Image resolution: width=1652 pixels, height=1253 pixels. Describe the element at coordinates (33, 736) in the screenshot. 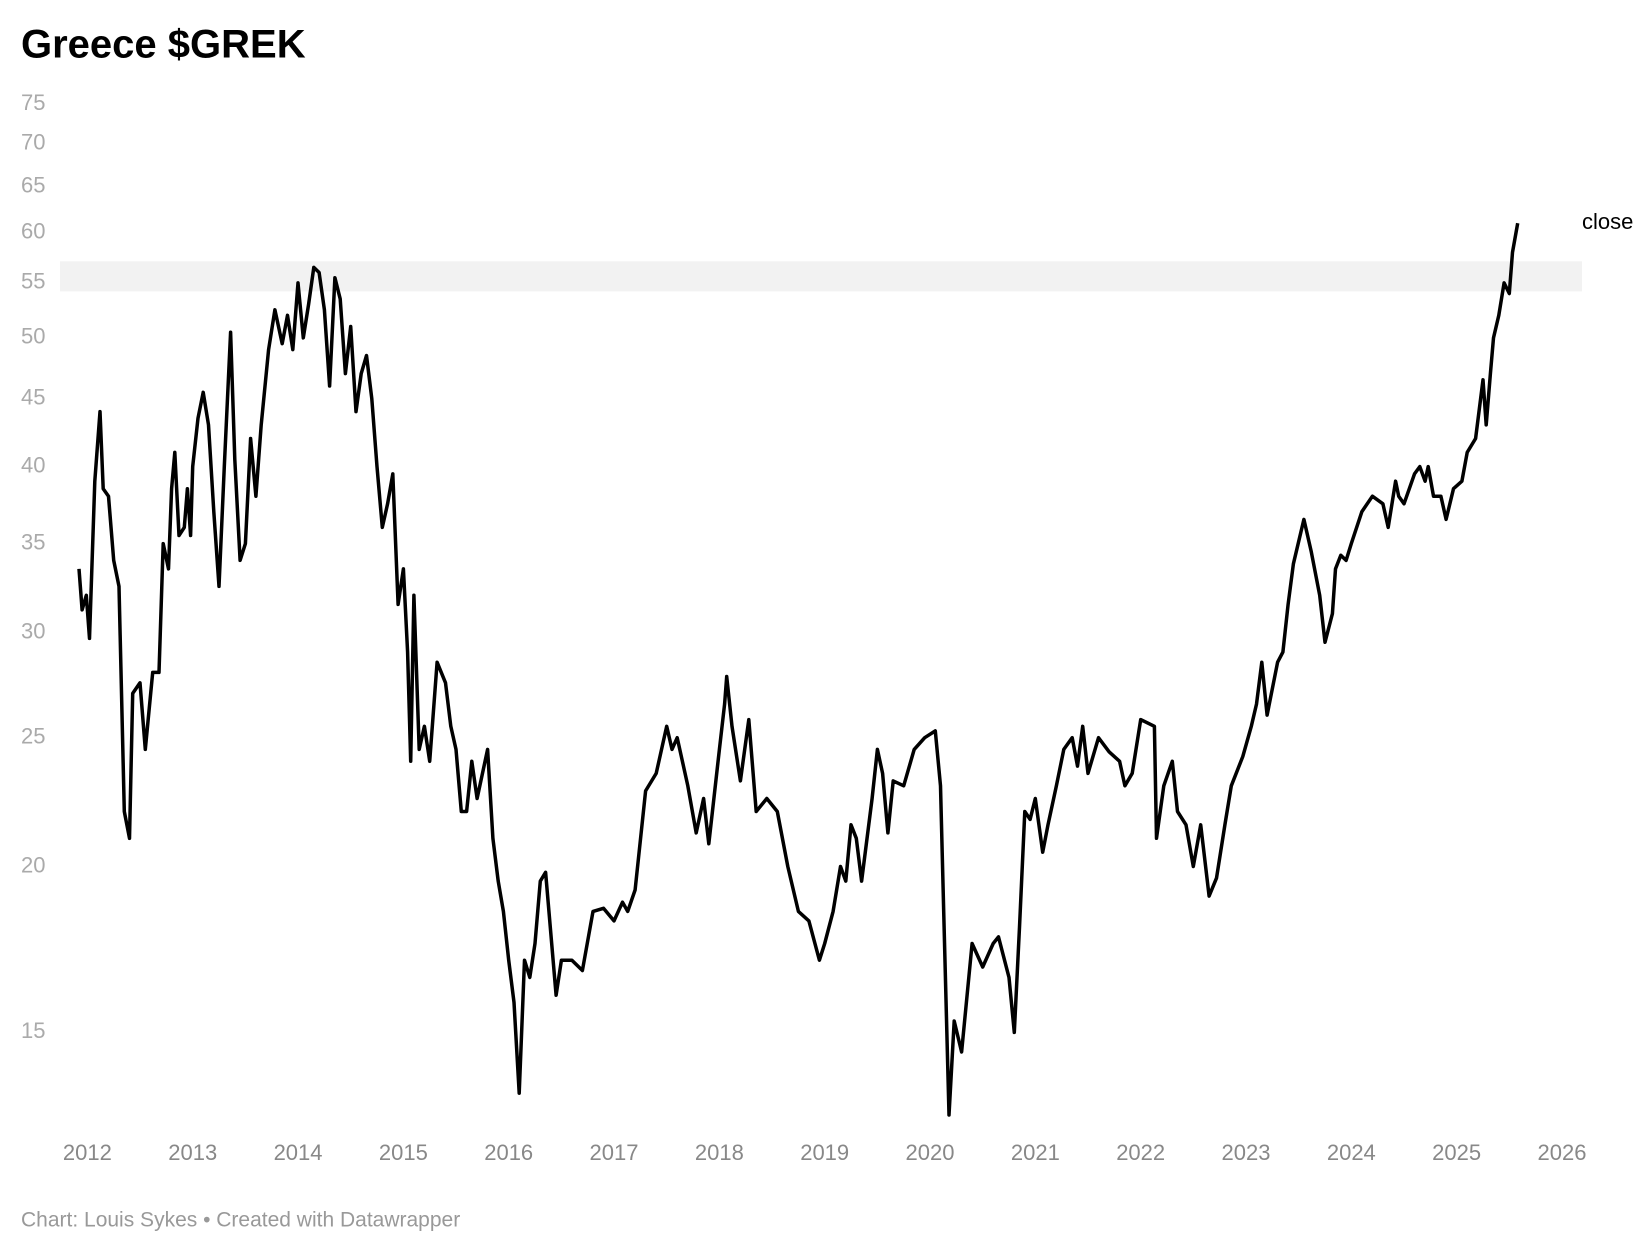

I see `y-tick-label: 25` at that location.